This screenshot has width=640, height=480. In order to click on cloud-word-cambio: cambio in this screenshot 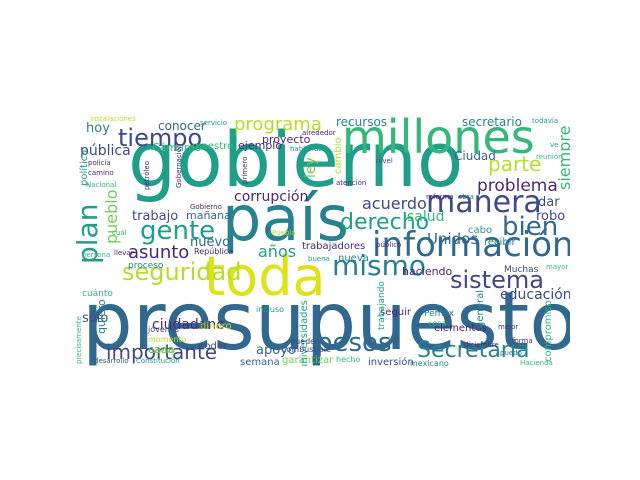, I will do `click(338, 155)`.